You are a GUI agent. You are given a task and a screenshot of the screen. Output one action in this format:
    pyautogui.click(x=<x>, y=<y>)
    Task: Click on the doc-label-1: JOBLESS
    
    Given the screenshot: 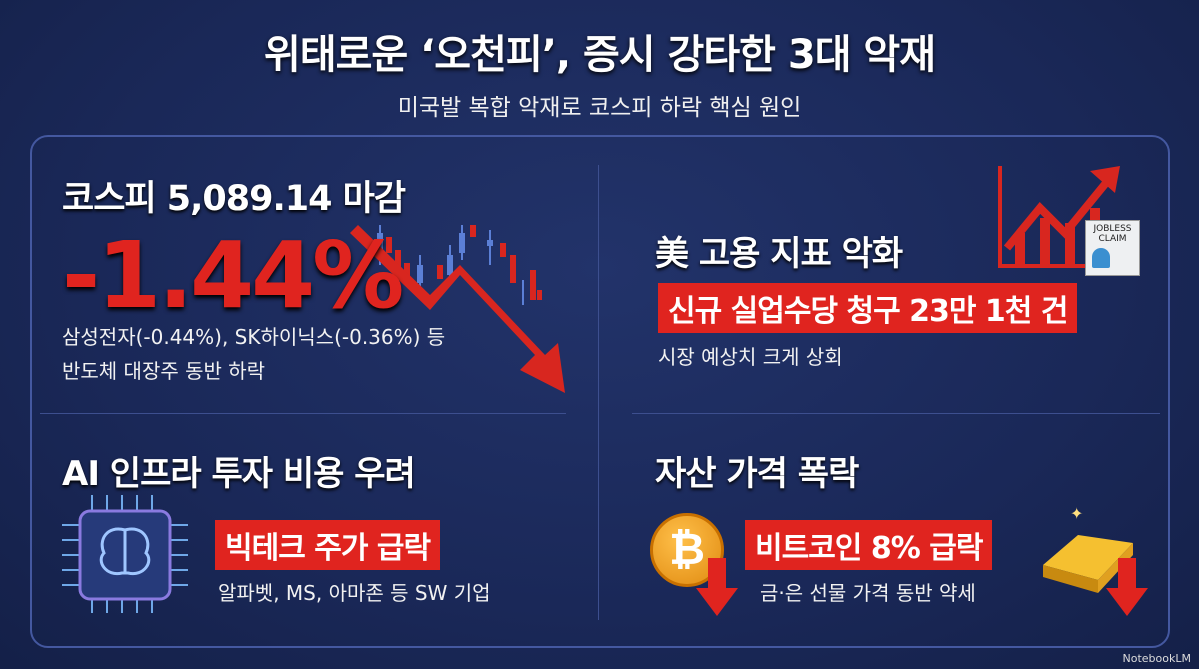 What is the action you would take?
    pyautogui.click(x=1112, y=229)
    